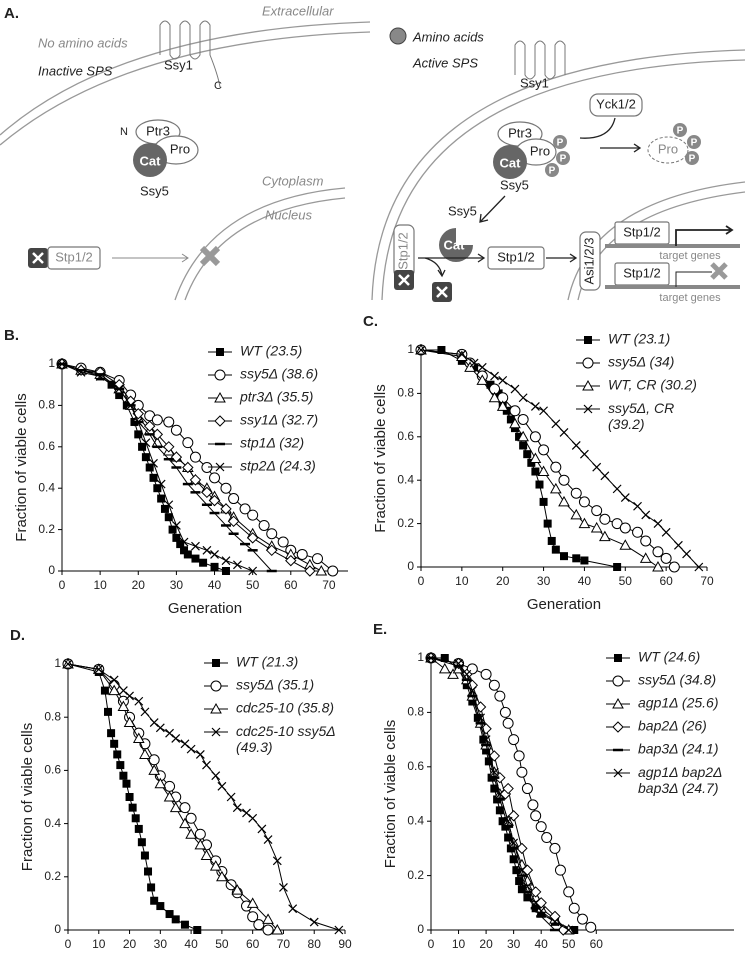 This screenshot has height=957, width=745. I want to click on cat, so click(510, 162).